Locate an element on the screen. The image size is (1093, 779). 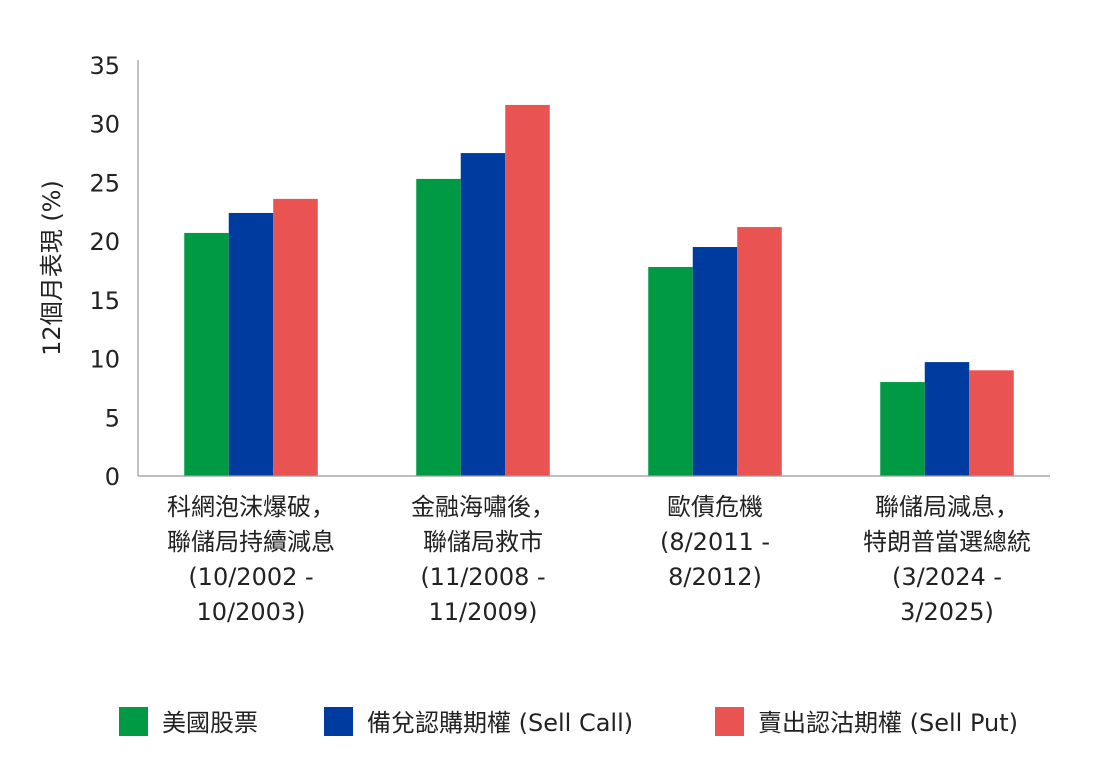
y-tick-label: 35 is located at coordinates (104, 66).